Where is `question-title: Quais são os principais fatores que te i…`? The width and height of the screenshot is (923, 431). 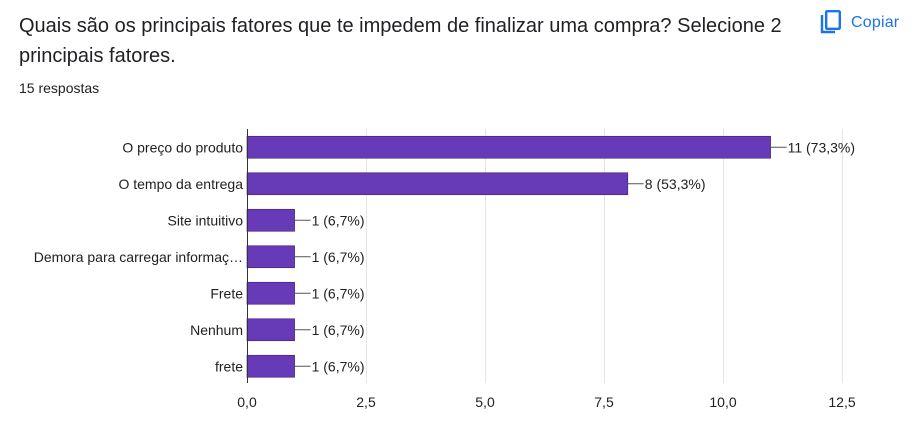
question-title: Quais são os principais fatores que te i… is located at coordinates (400, 41).